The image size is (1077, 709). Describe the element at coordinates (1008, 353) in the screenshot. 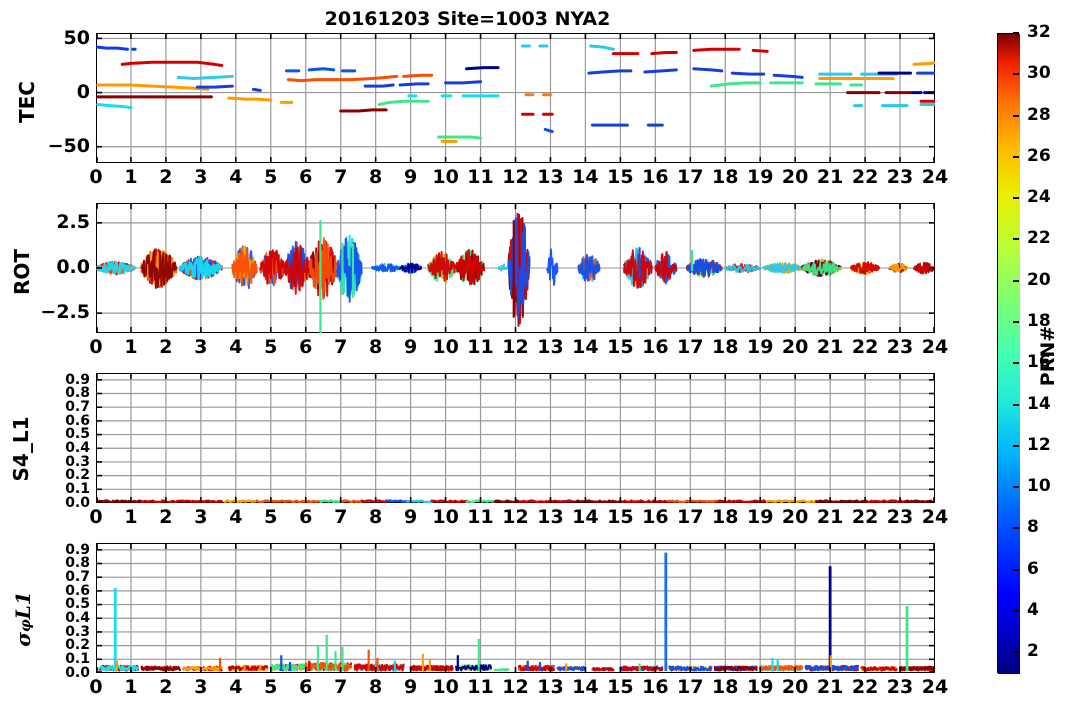

I see `colorbar` at that location.